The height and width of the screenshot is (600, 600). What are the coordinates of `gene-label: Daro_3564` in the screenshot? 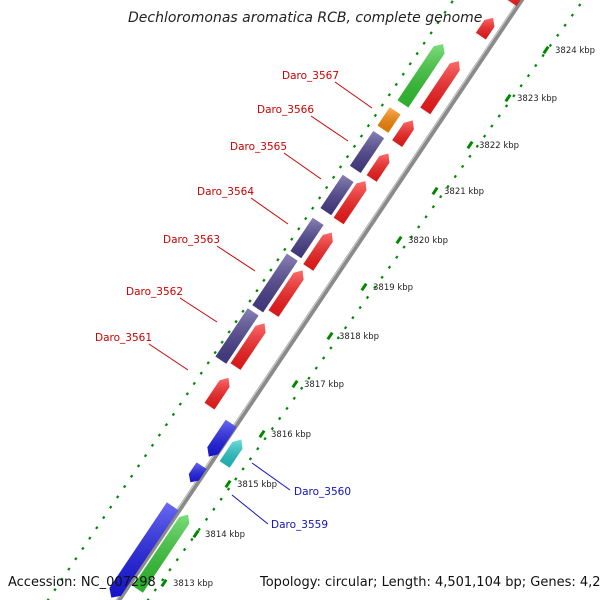 It's located at (225, 192).